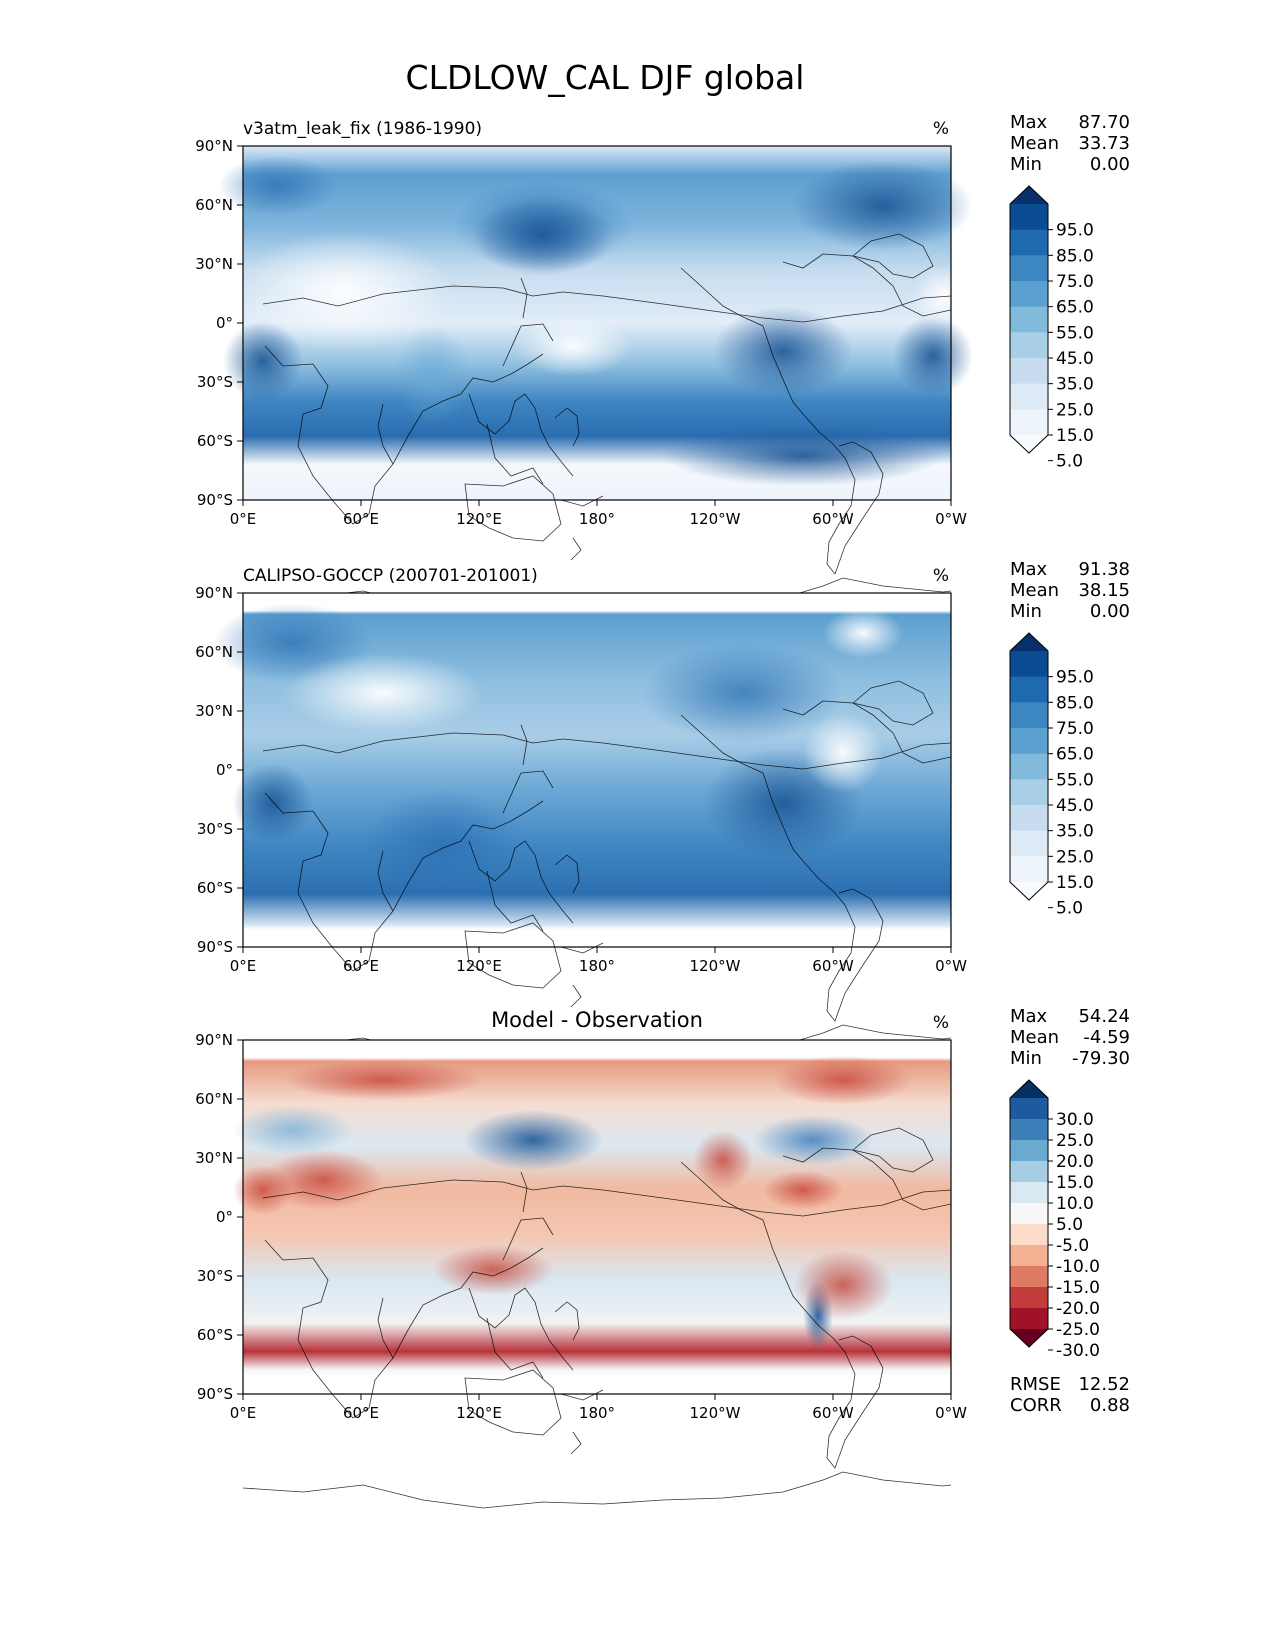 This screenshot has height=1650, width=1275. I want to click on x-tick-label: 60°E, so click(361, 966).